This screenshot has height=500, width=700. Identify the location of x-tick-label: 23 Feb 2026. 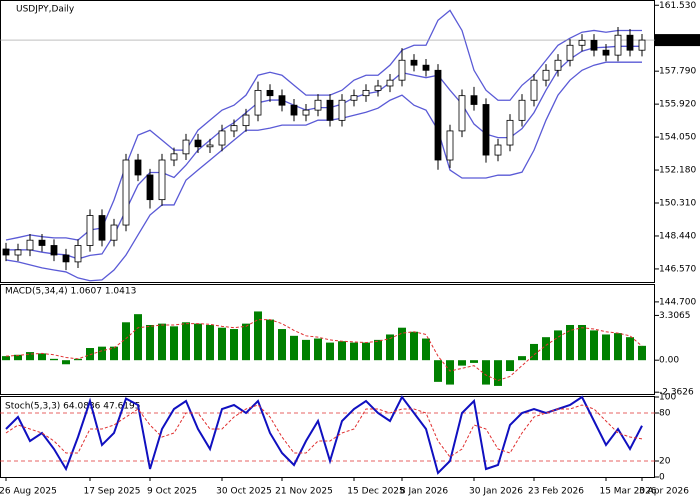
(556, 492).